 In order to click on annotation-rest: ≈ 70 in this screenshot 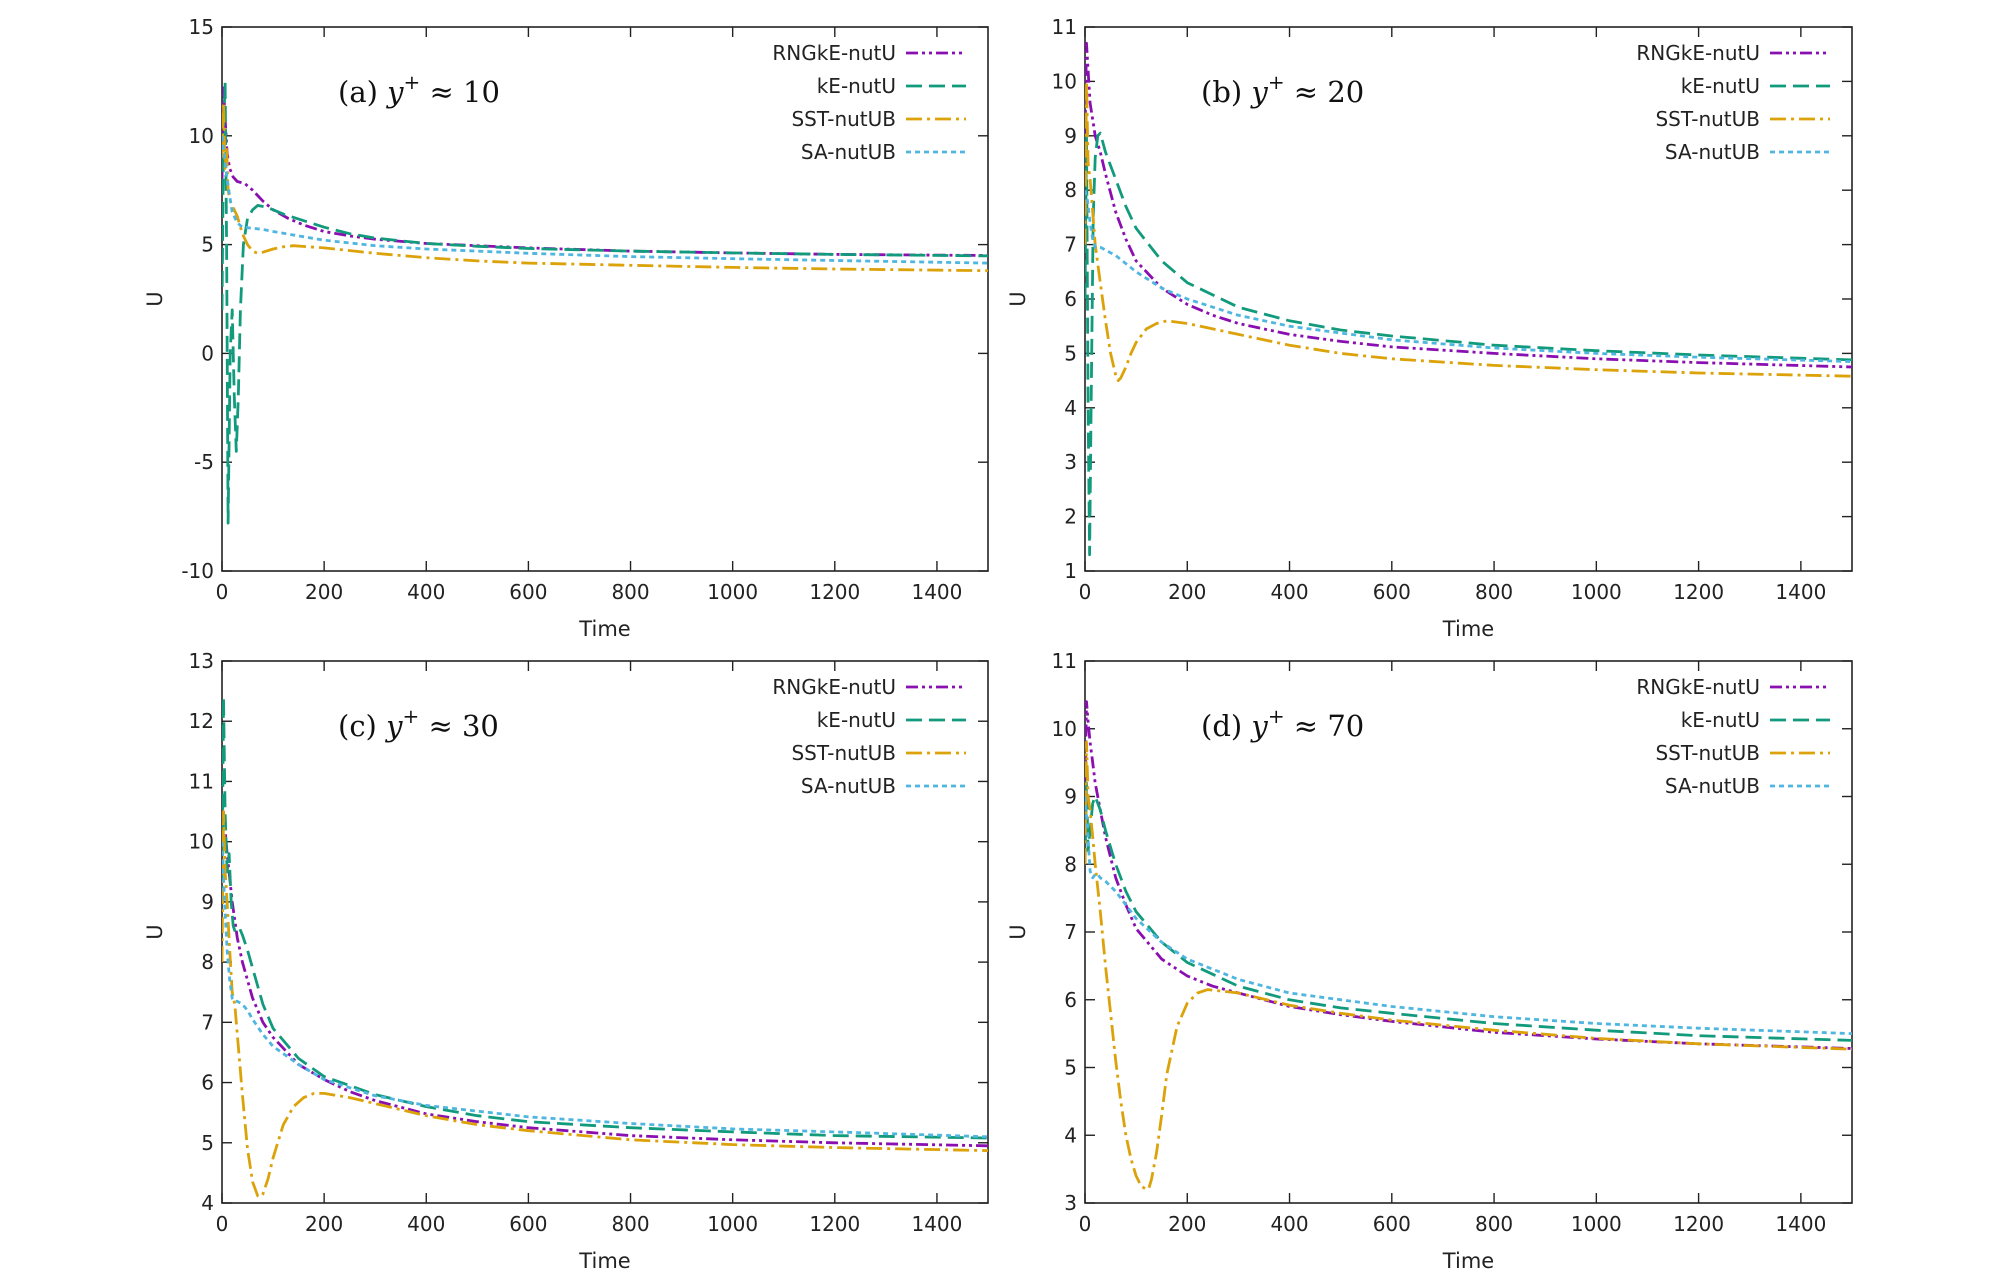, I will do `click(1325, 726)`.